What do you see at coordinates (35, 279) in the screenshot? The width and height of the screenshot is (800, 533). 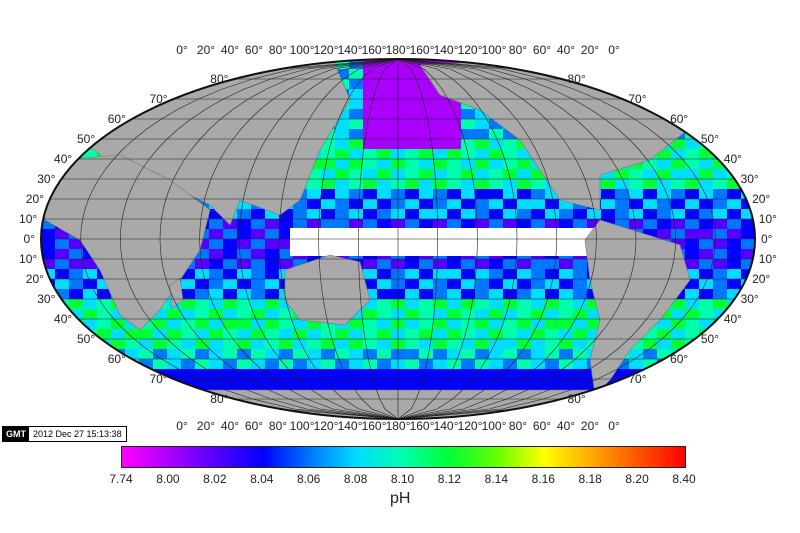 I see `latitude-label: 20°` at bounding box center [35, 279].